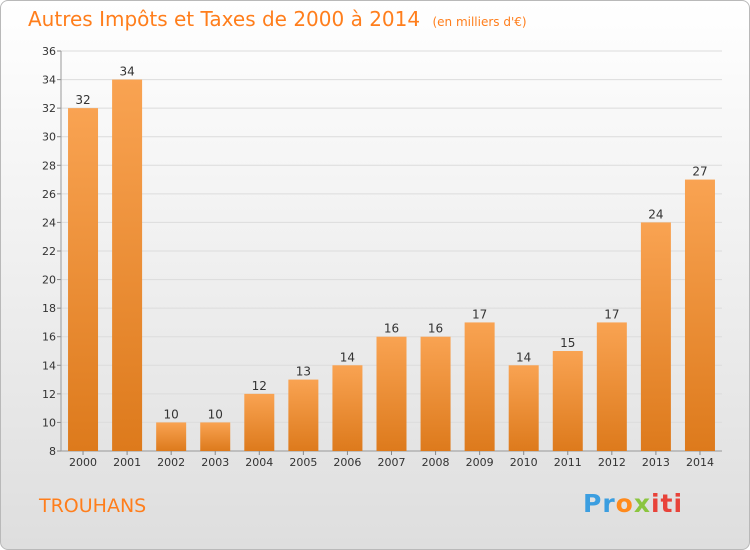 The image size is (750, 550). What do you see at coordinates (49, 251) in the screenshot?
I see `y-tick-label: 22` at bounding box center [49, 251].